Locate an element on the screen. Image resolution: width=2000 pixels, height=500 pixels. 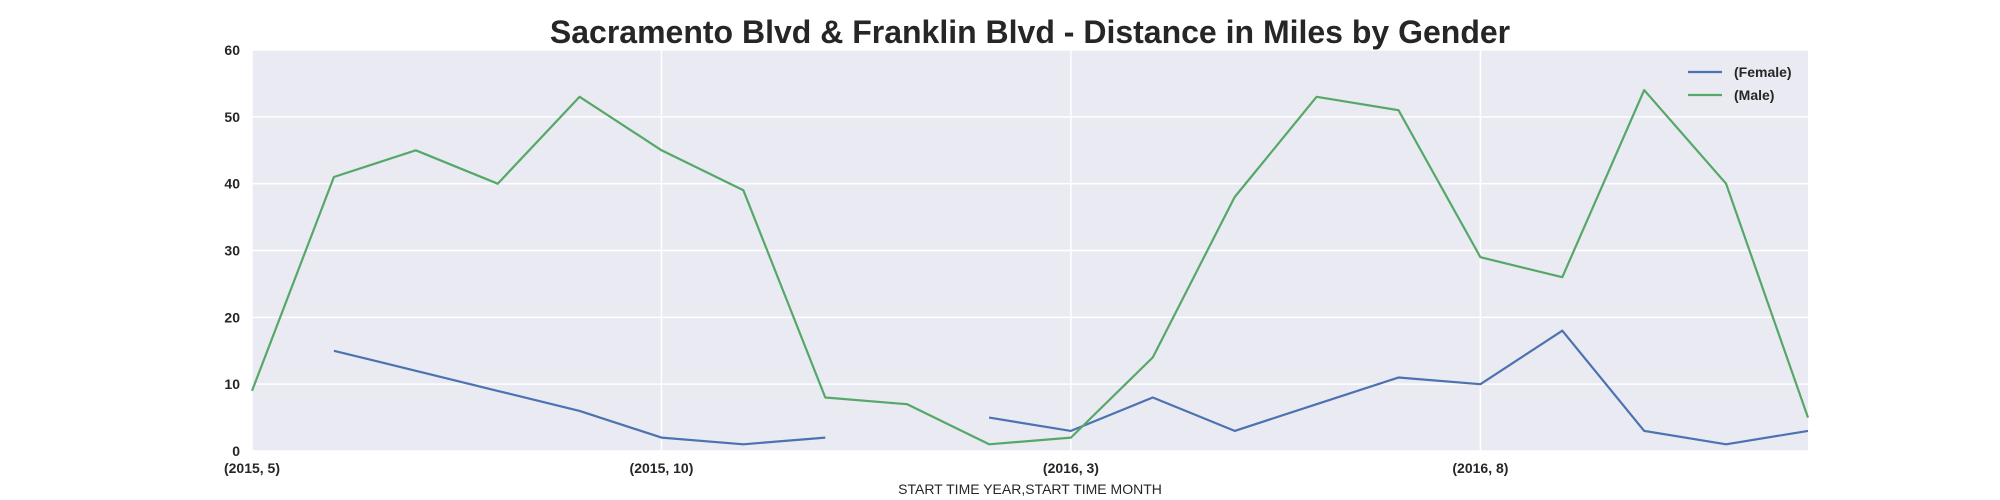
y-tick-label: 60 is located at coordinates (232, 50).